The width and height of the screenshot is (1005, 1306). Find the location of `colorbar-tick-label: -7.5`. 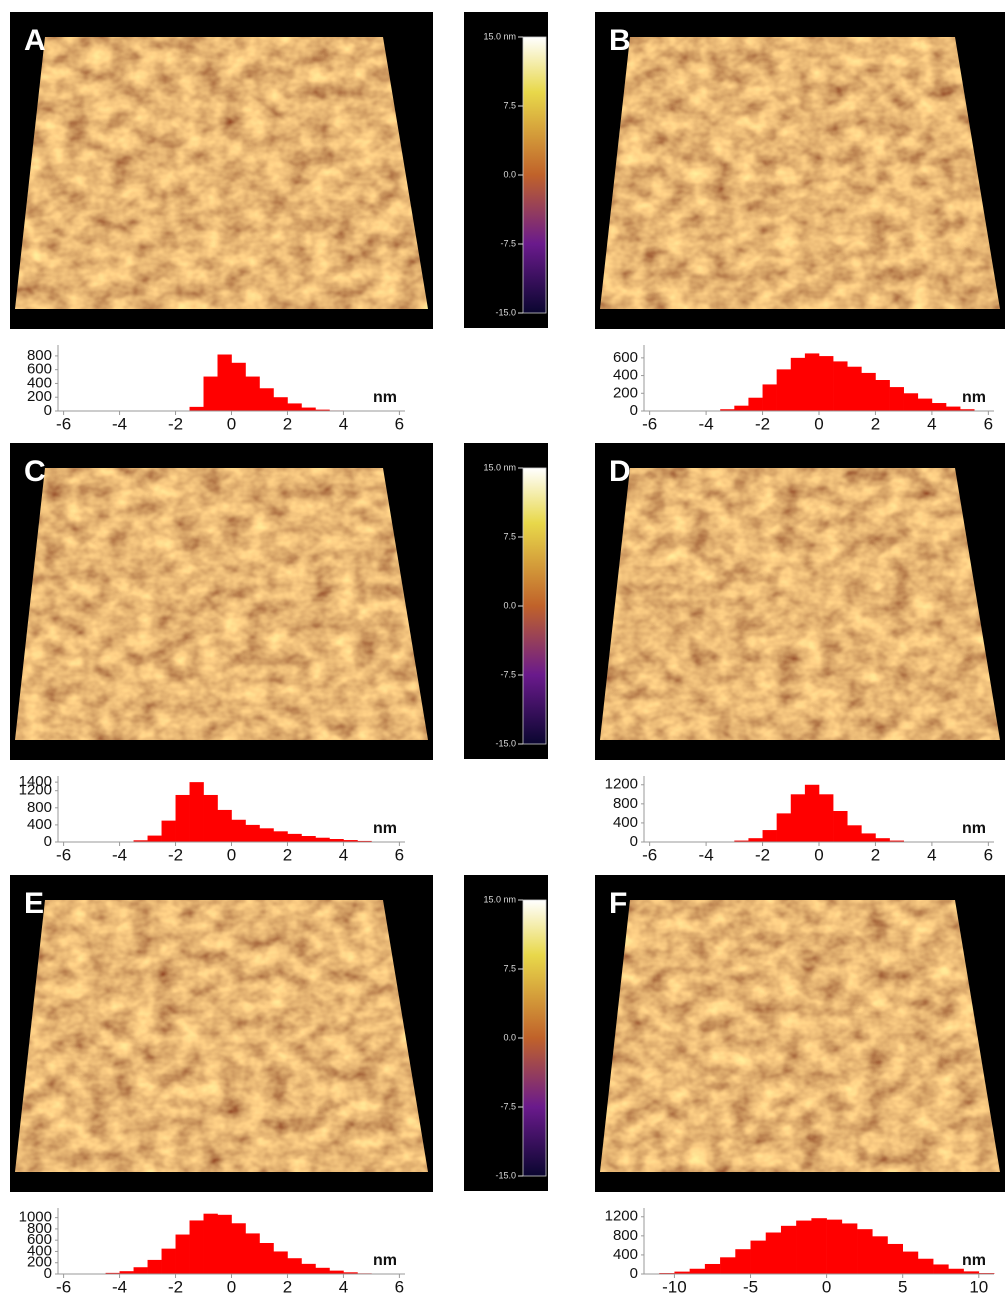

colorbar-tick-label: -7.5 is located at coordinates (508, 1106).